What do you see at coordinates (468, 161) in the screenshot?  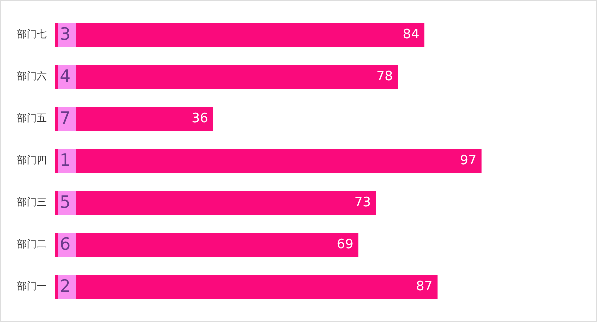 I see `data-label: 97` at bounding box center [468, 161].